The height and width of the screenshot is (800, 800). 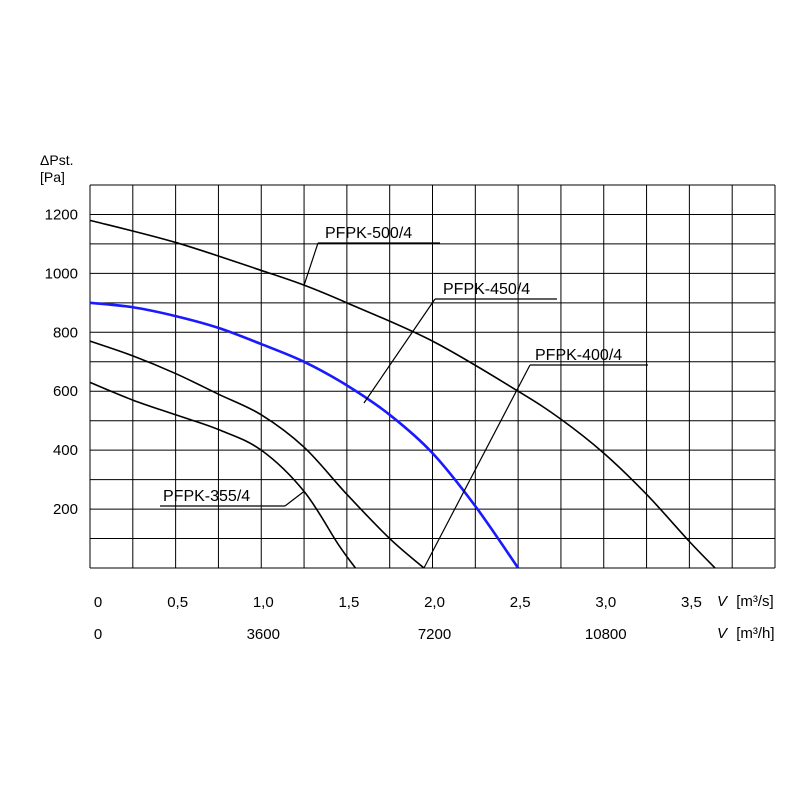 I want to click on callout-label: PFPK-400/4, so click(x=578, y=355).